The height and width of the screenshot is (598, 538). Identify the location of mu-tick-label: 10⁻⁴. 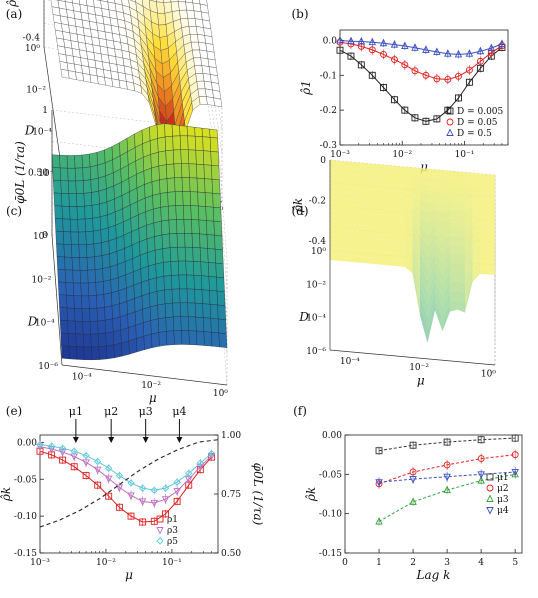
(350, 362).